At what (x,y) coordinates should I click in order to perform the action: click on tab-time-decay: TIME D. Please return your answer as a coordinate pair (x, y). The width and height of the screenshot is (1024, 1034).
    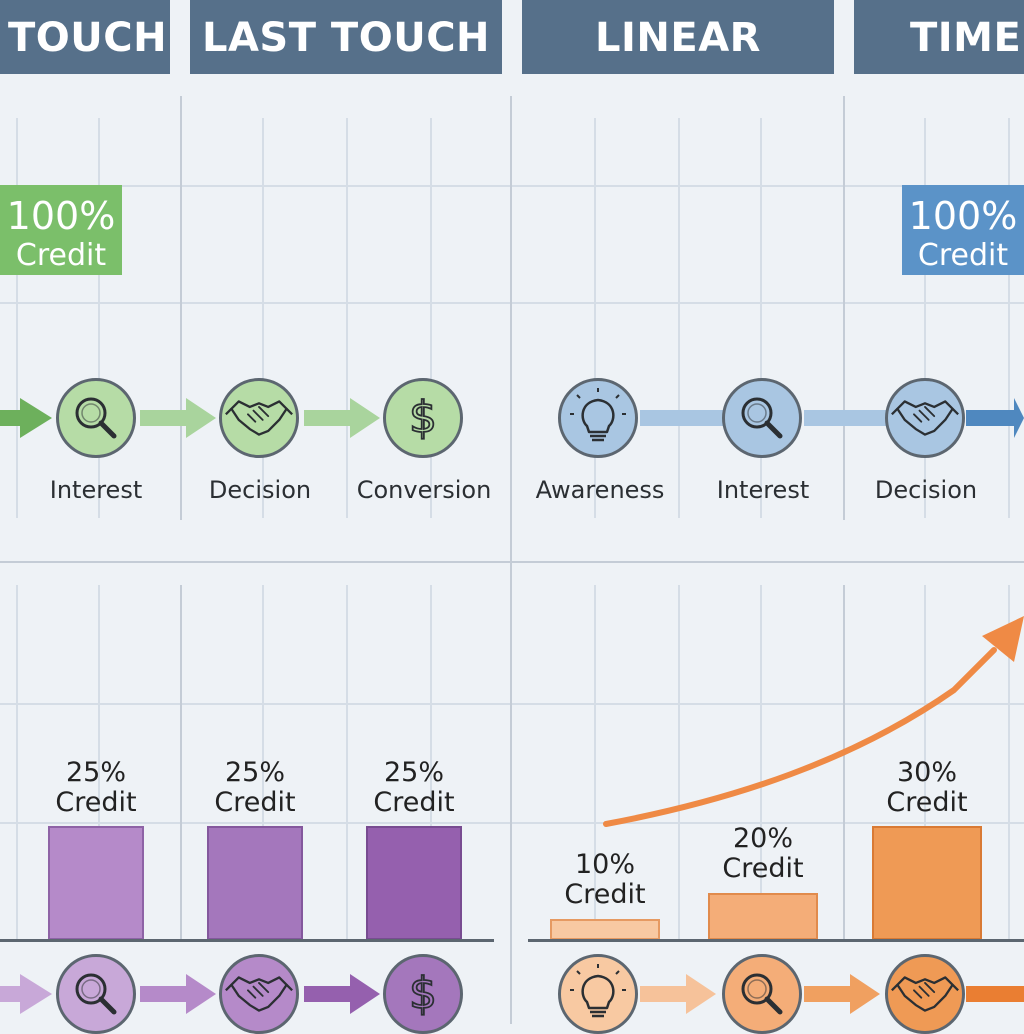
    Looking at the image, I should click on (939, 37).